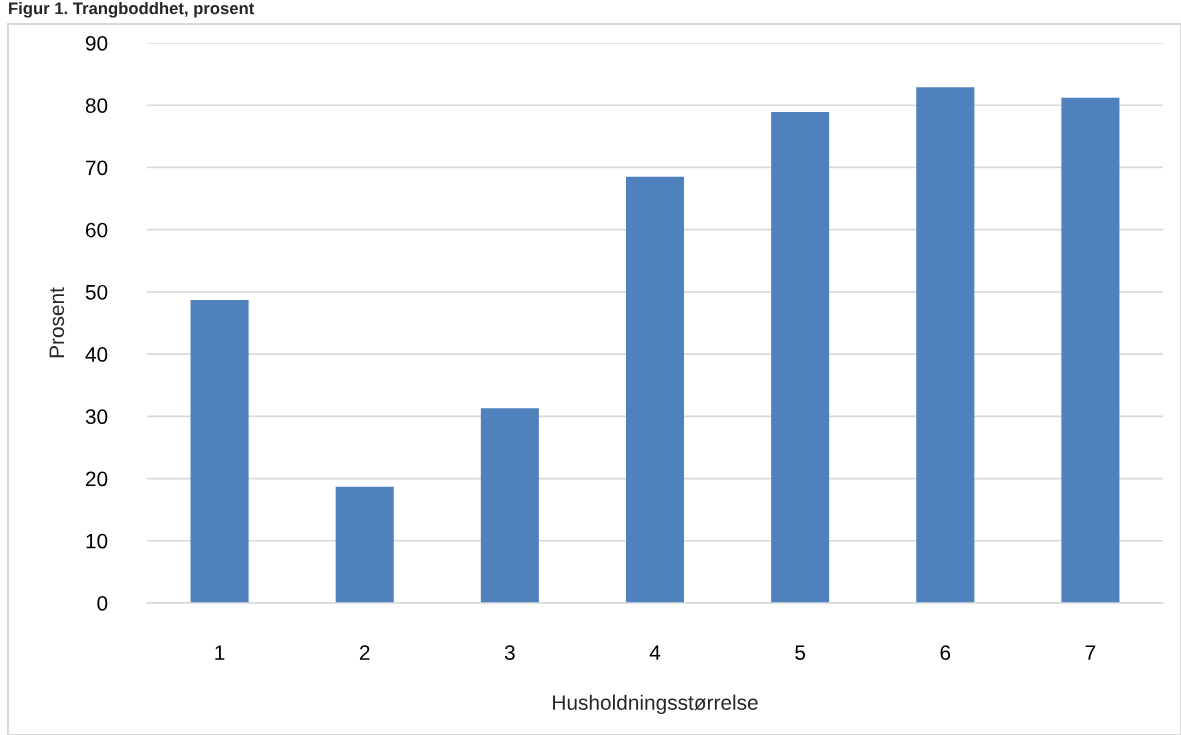  Describe the element at coordinates (945, 652) in the screenshot. I see `x-tick-label: 6` at that location.